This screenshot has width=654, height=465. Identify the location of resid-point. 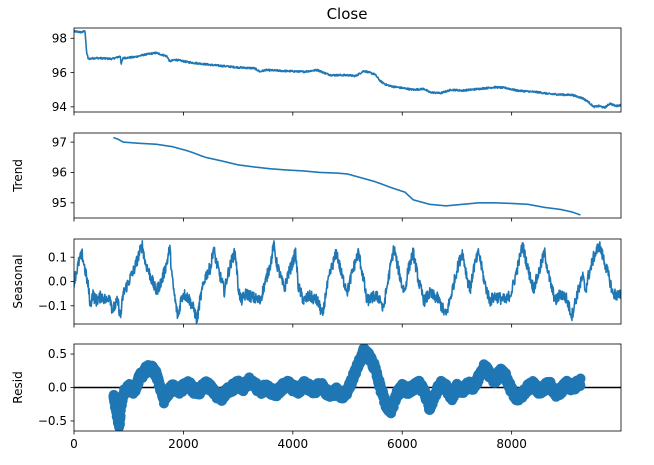
(580, 378).